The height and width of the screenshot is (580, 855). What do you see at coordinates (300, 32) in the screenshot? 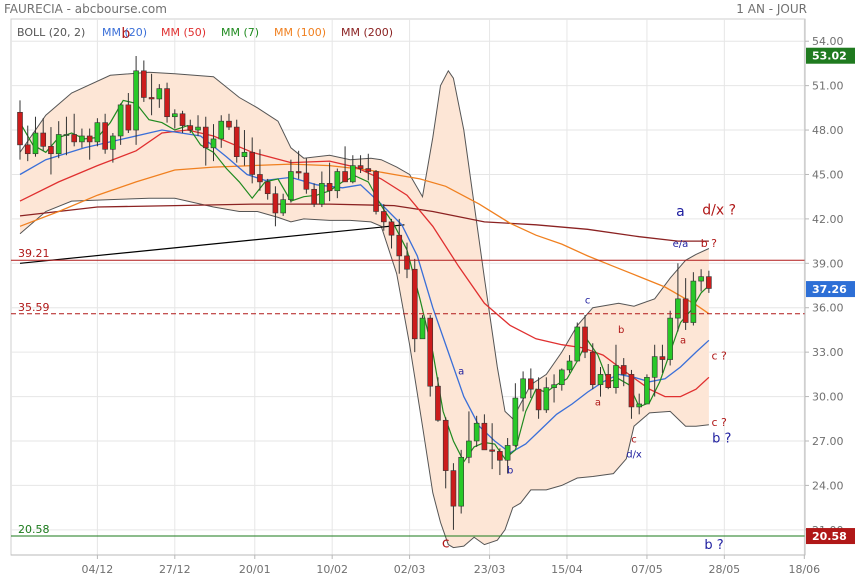
I see `legend-item: MM (100)` at bounding box center [300, 32].